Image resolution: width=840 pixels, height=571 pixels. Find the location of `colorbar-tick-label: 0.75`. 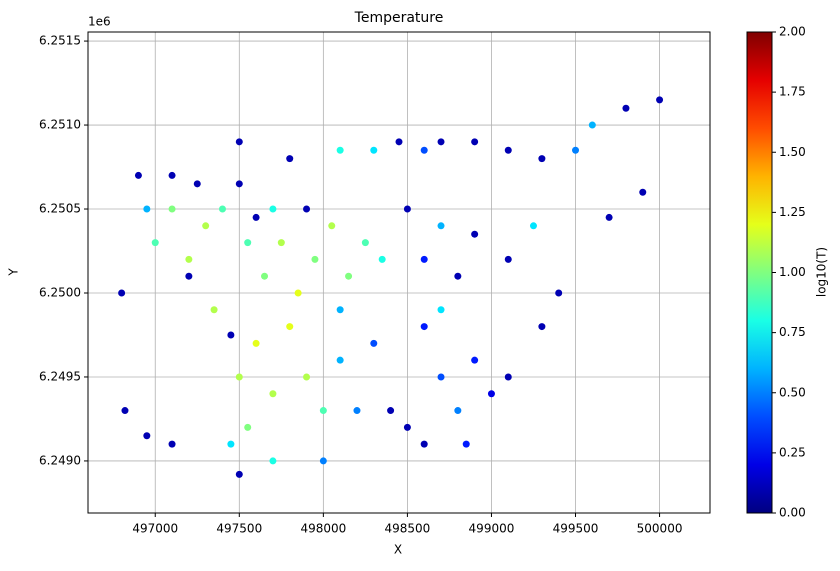

colorbar-tick-label: 0.75 is located at coordinates (792, 332).